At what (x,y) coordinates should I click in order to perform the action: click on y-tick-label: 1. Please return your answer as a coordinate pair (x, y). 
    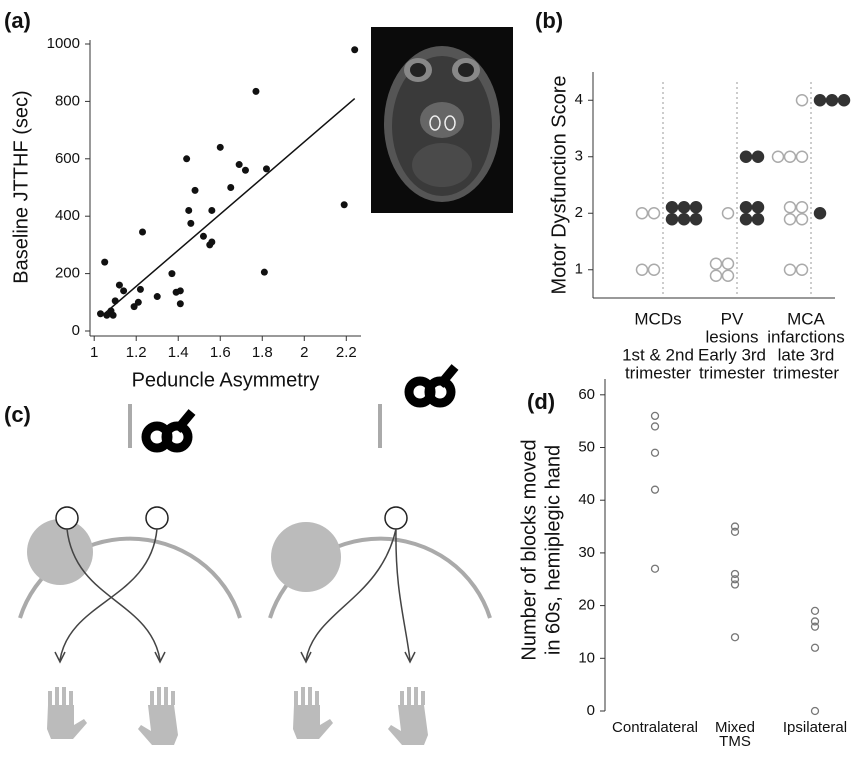
    Looking at the image, I should click on (579, 269).